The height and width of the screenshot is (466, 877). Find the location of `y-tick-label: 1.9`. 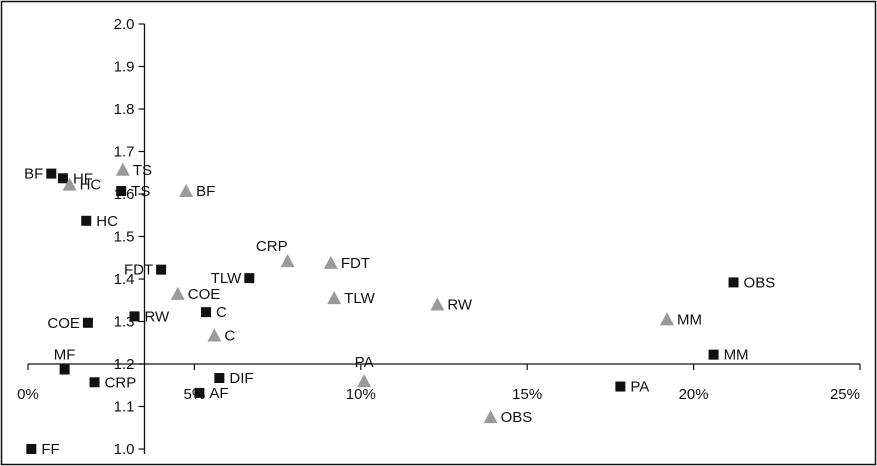

y-tick-label: 1.9 is located at coordinates (124, 67).